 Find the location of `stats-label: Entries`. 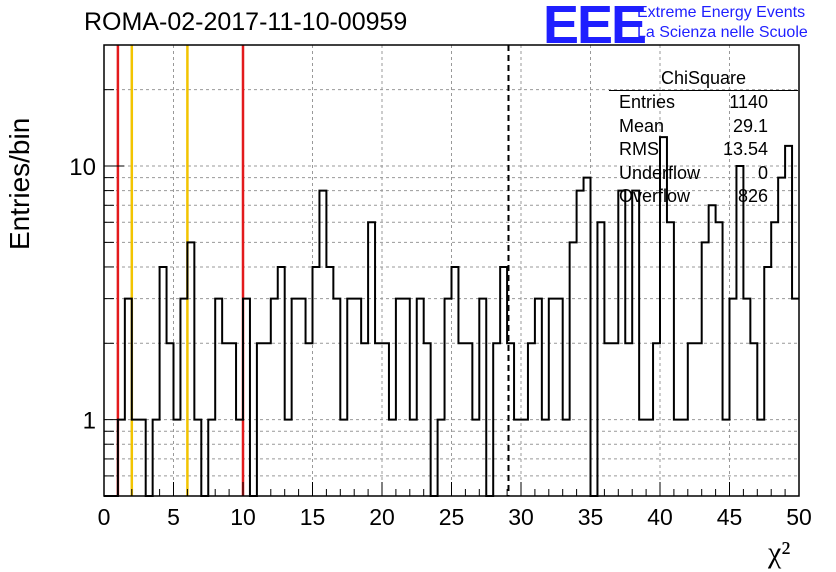

stats-label: Entries is located at coordinates (647, 102).